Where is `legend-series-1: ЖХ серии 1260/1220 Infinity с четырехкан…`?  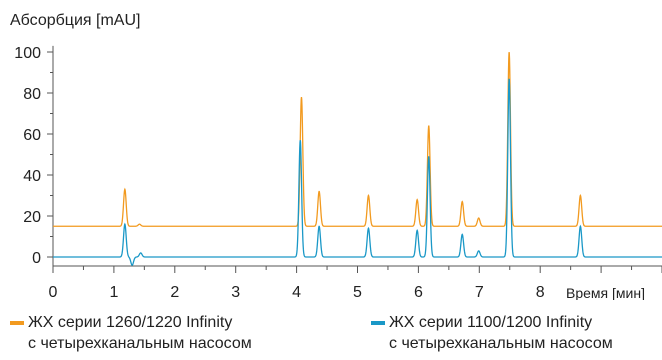 legend-series-1: ЖХ серии 1260/1220 Infinity с четырехкан… is located at coordinates (131, 333).